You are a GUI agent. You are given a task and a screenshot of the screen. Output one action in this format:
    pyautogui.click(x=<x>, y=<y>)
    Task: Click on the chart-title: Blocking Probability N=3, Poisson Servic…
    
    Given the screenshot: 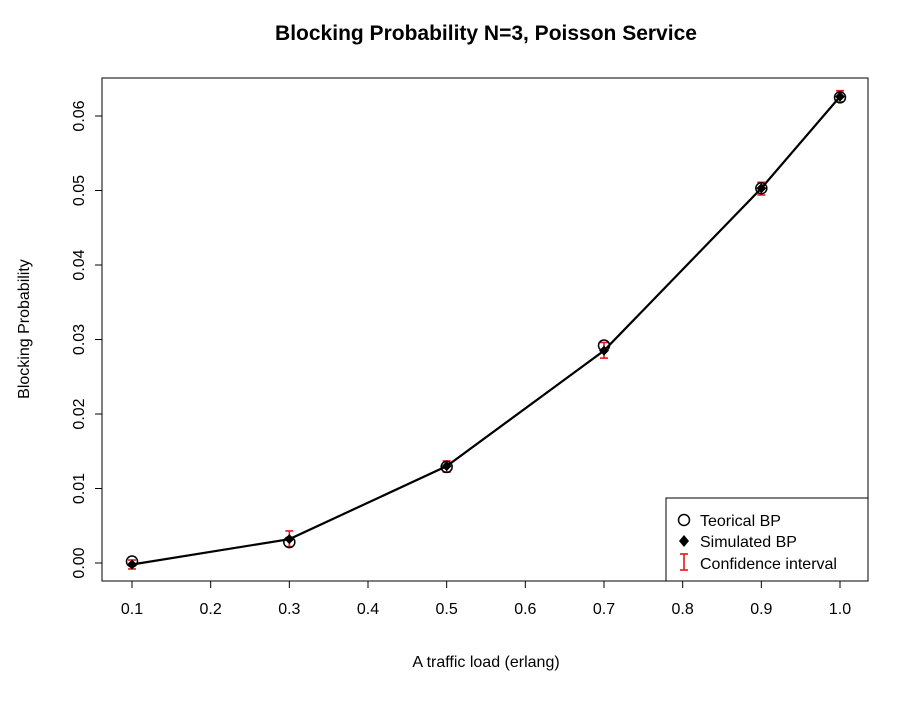 What is the action you would take?
    pyautogui.click(x=486, y=33)
    